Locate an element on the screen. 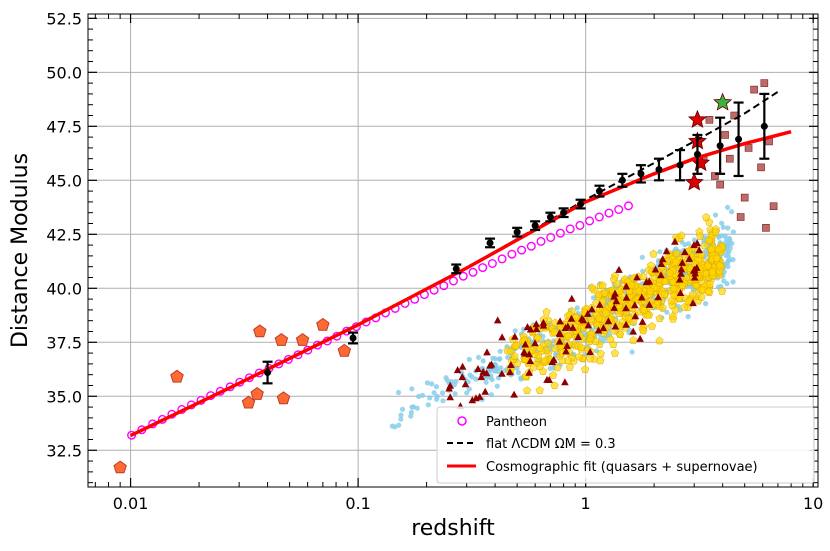  y-tick-label: 40.0 is located at coordinates (64, 288).